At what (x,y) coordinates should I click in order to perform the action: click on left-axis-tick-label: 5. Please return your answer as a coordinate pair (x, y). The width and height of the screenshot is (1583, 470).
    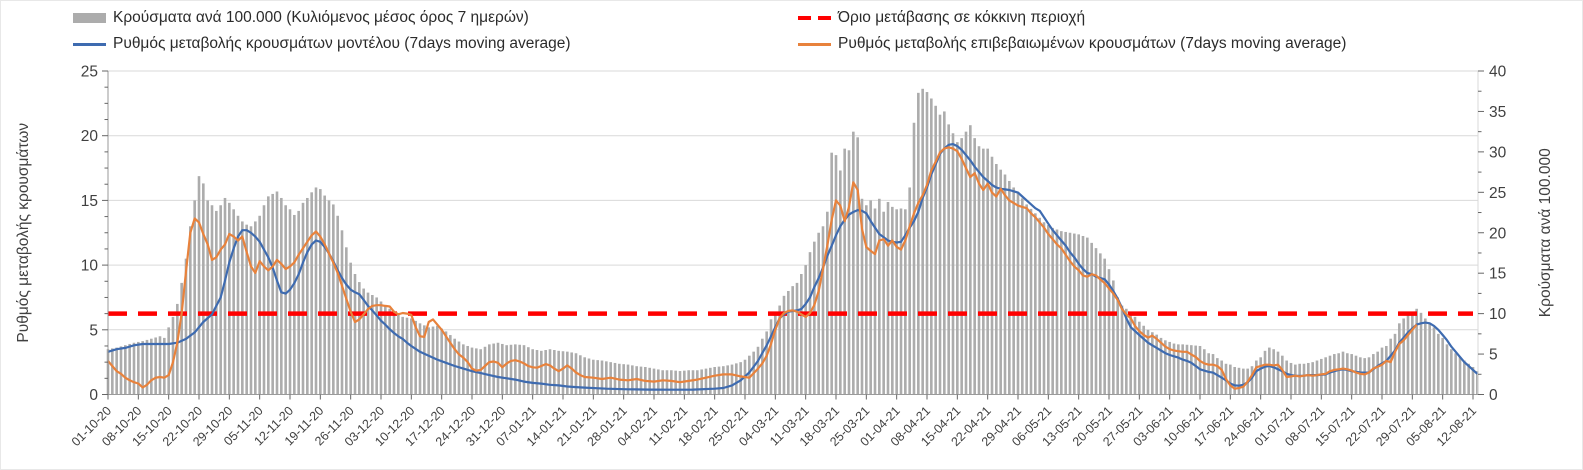
    Looking at the image, I should click on (93, 330).